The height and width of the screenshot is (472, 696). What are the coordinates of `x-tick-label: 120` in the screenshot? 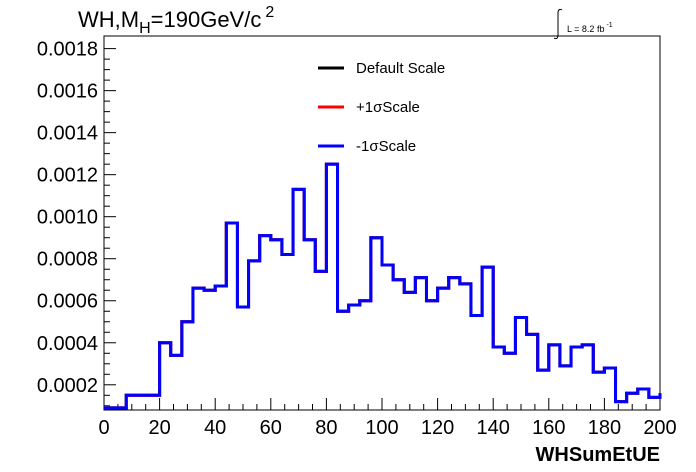 It's located at (437, 428).